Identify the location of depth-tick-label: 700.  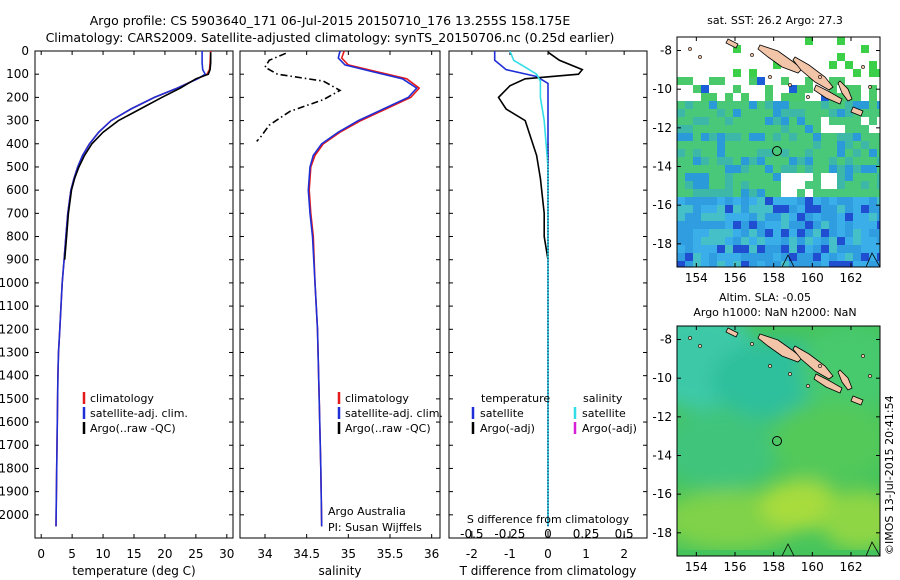
(17, 213).